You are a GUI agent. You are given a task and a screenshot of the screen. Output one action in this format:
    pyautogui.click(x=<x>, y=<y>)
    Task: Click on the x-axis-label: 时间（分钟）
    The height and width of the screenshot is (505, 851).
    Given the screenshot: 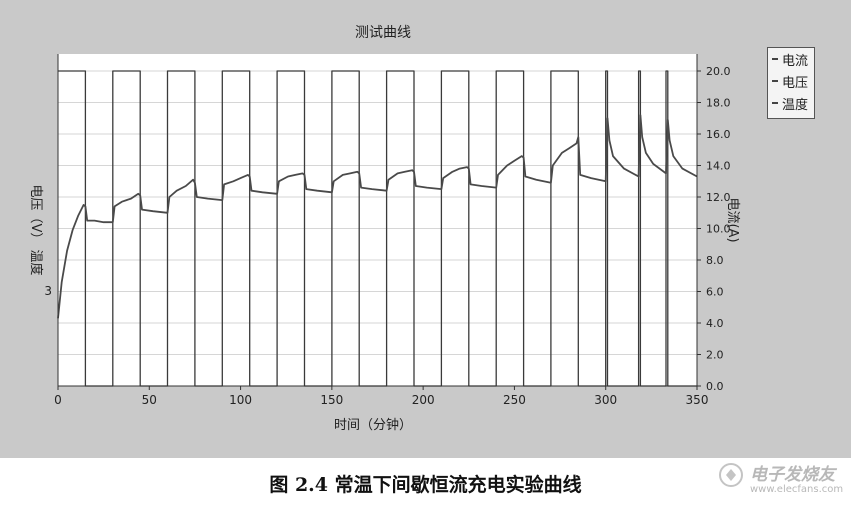 What is the action you would take?
    pyautogui.click(x=373, y=425)
    